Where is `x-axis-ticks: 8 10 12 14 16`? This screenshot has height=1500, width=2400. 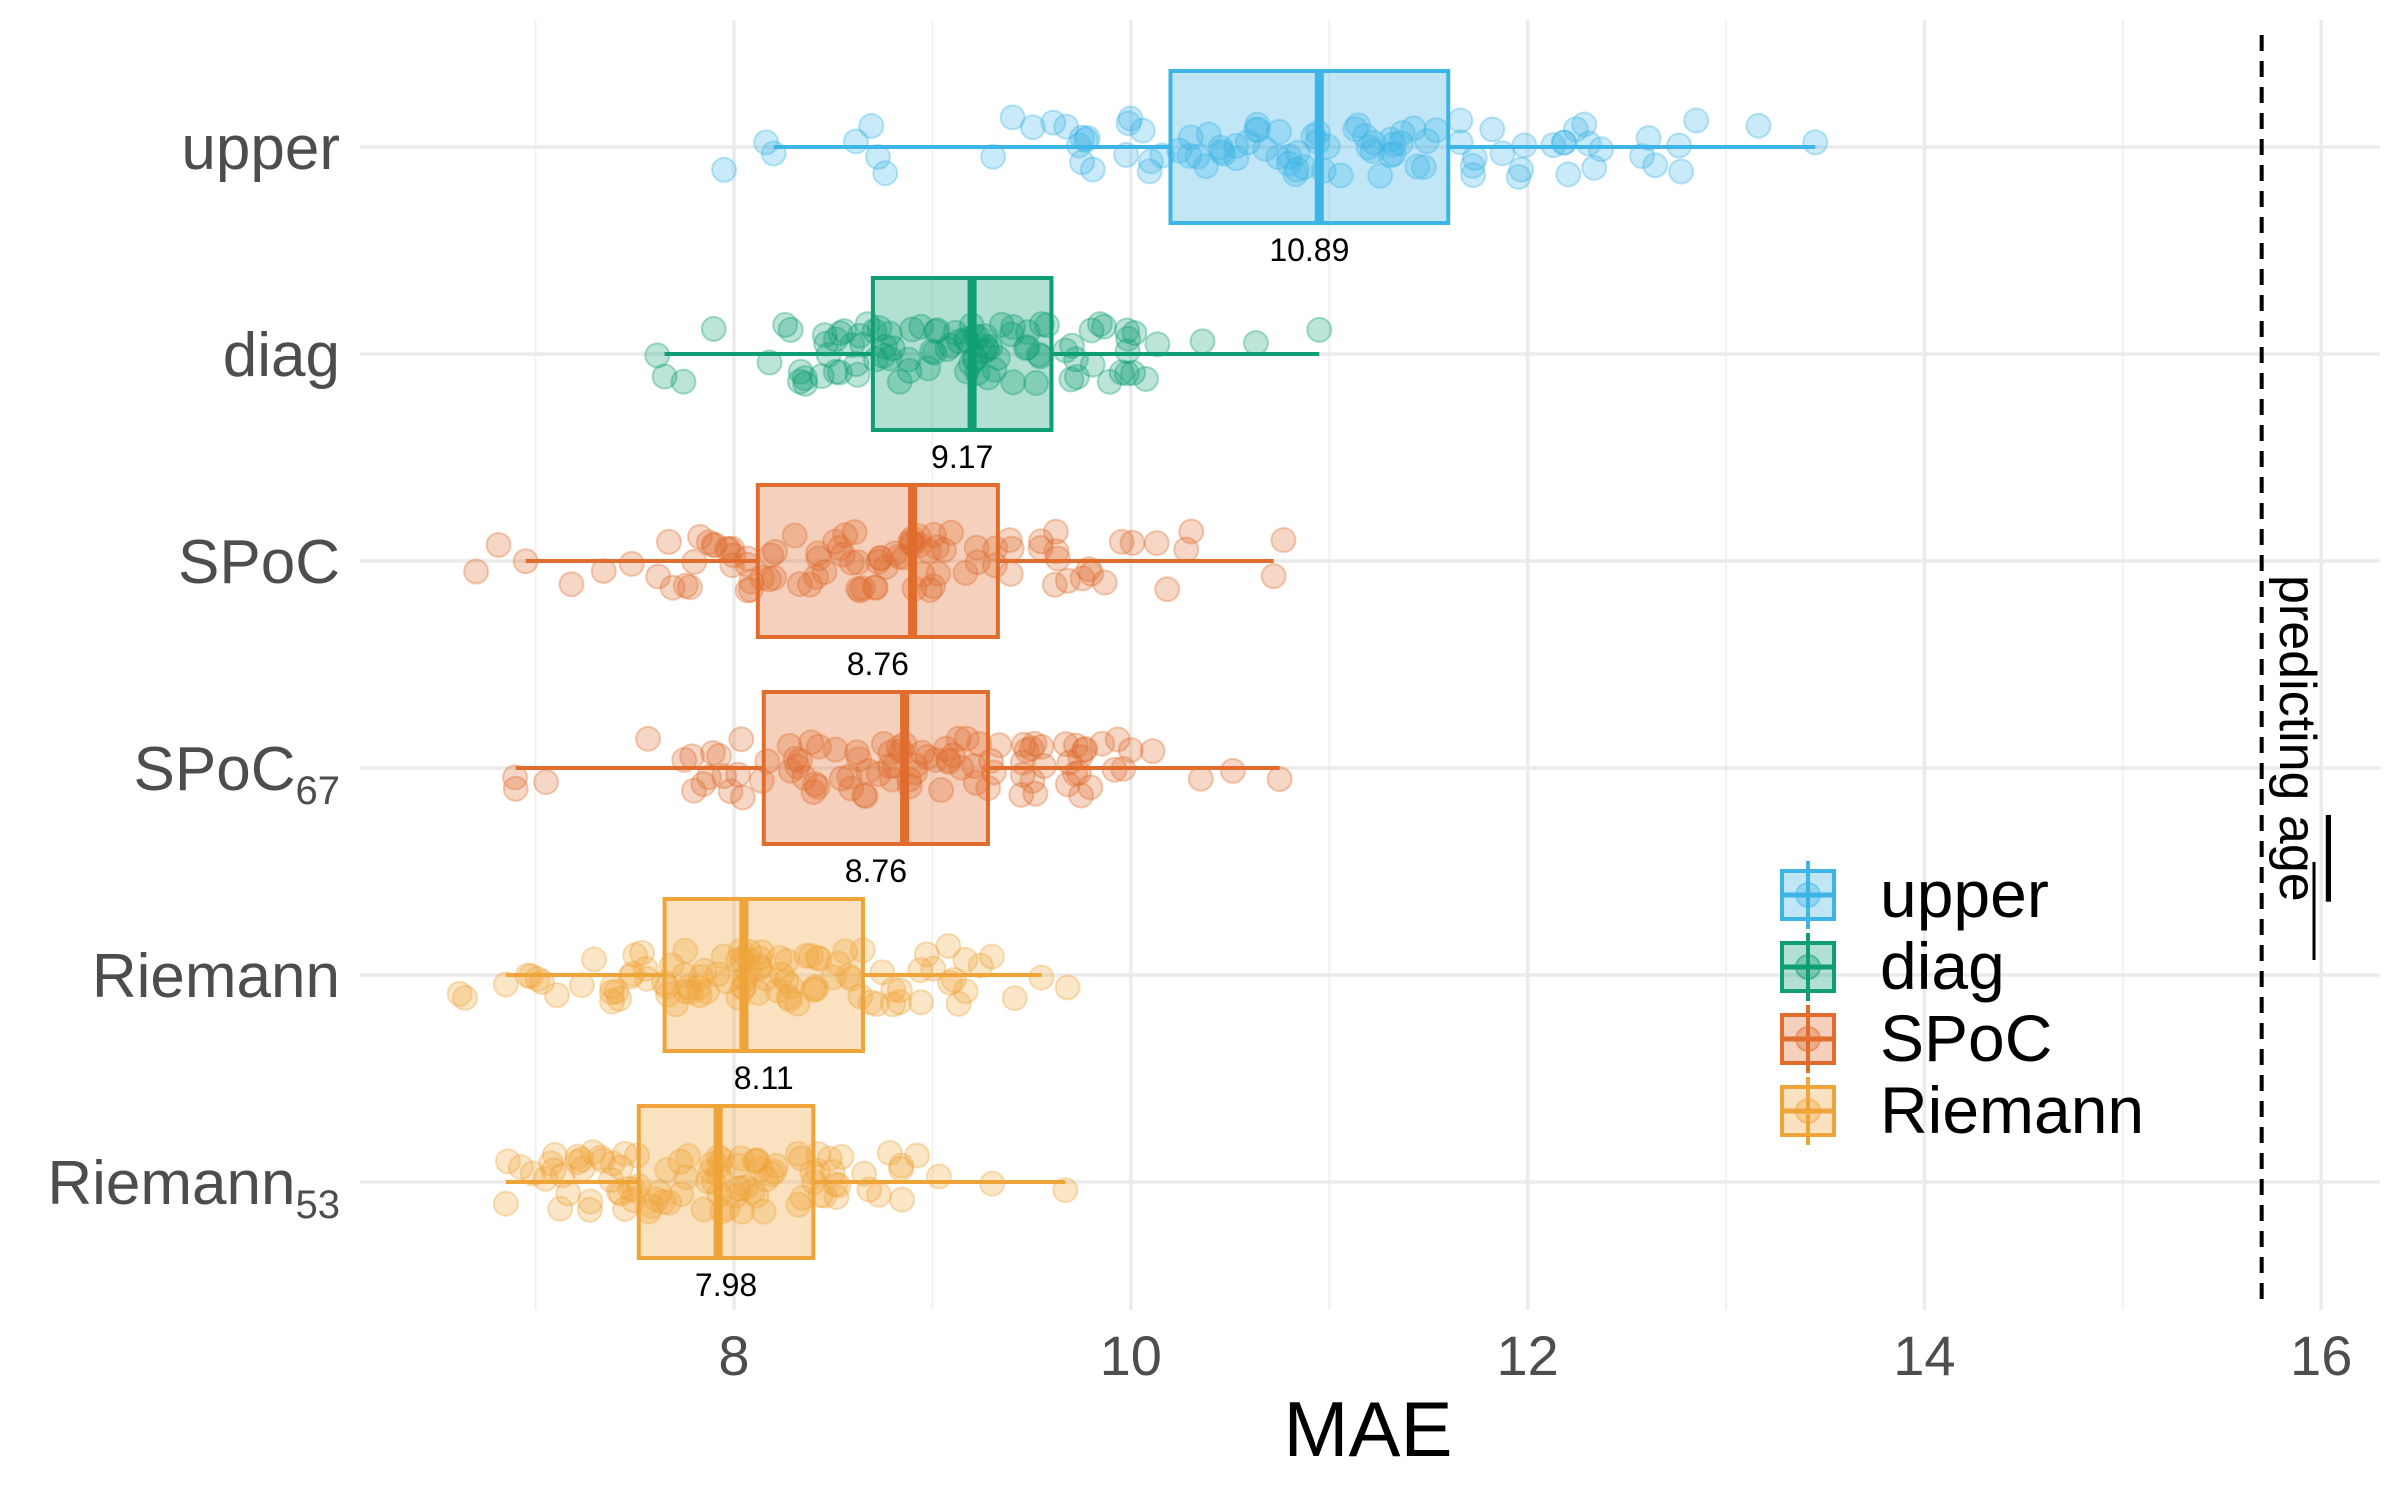 x-axis-ticks: 8 10 12 14 16 is located at coordinates (1535, 1355).